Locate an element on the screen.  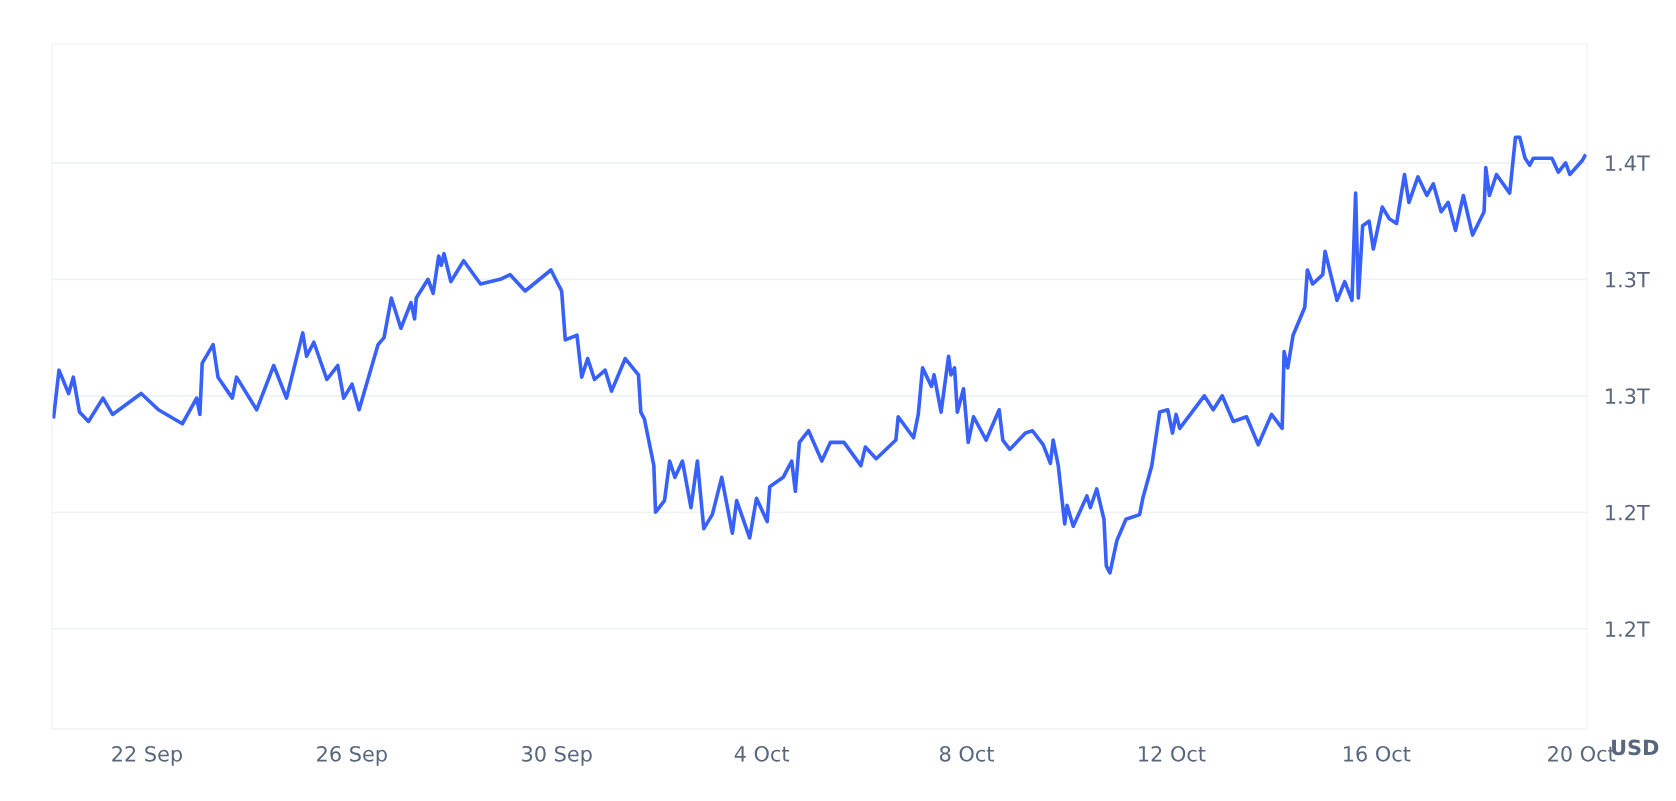
x-tick-label: 4 Oct is located at coordinates (762, 753).